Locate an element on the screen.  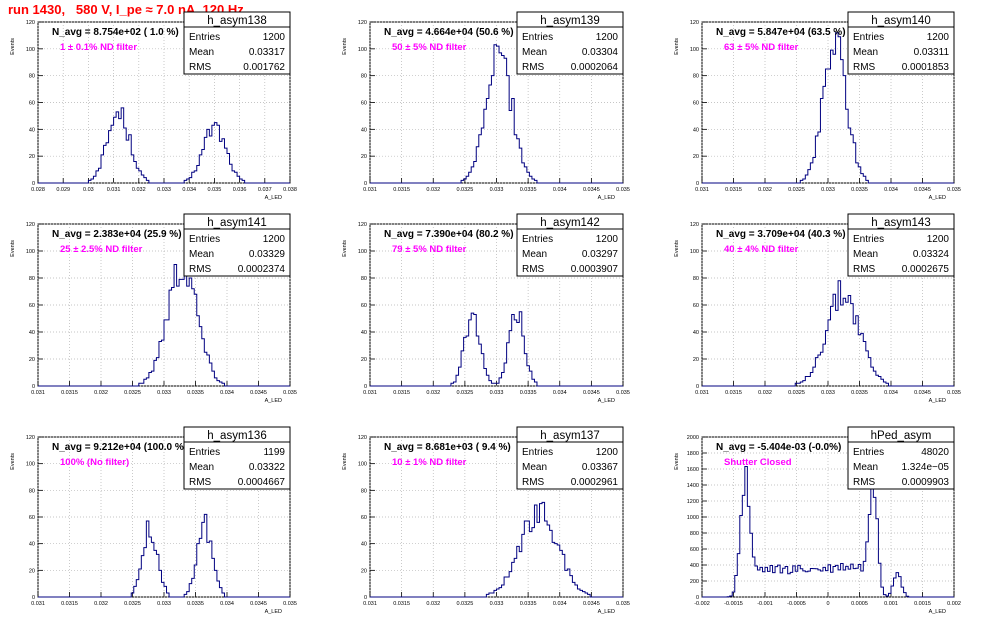
filter-label: 25 ± 2.5% ND filter is located at coordinates (101, 249).